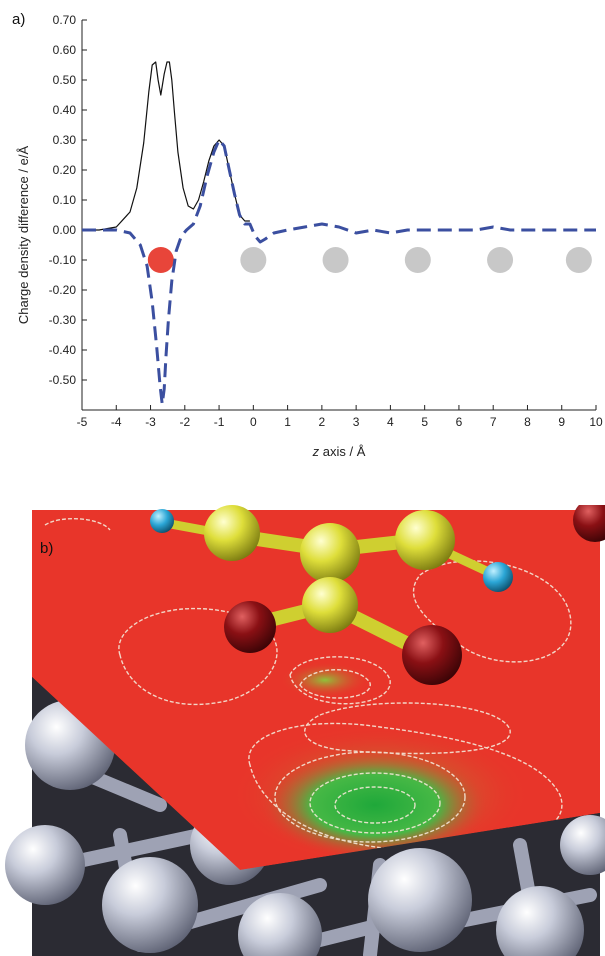 Image resolution: width=605 pixels, height=956 pixels. What do you see at coordinates (63, 380) in the screenshot?
I see `y-tick-label: -0.50` at bounding box center [63, 380].